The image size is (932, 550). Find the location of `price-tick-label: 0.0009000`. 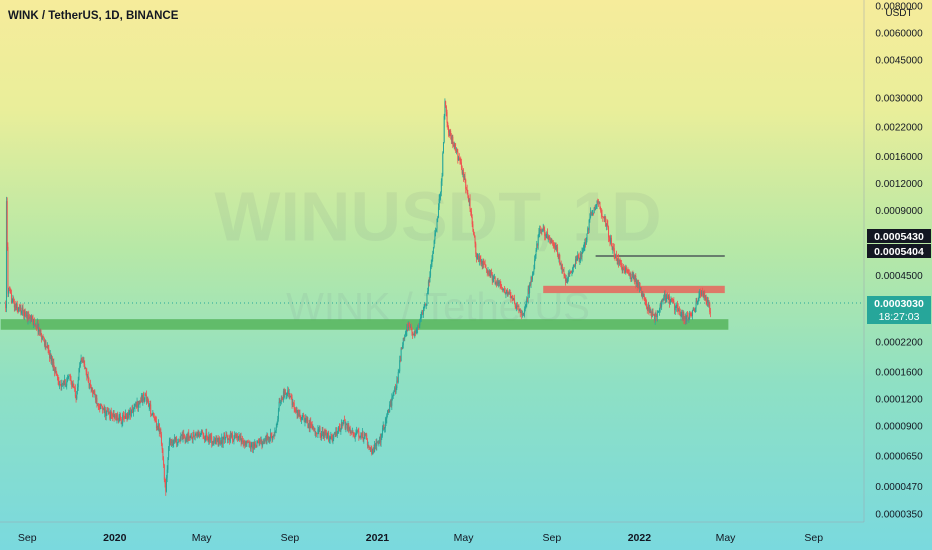

price-tick-label: 0.0009000 is located at coordinates (899, 211).